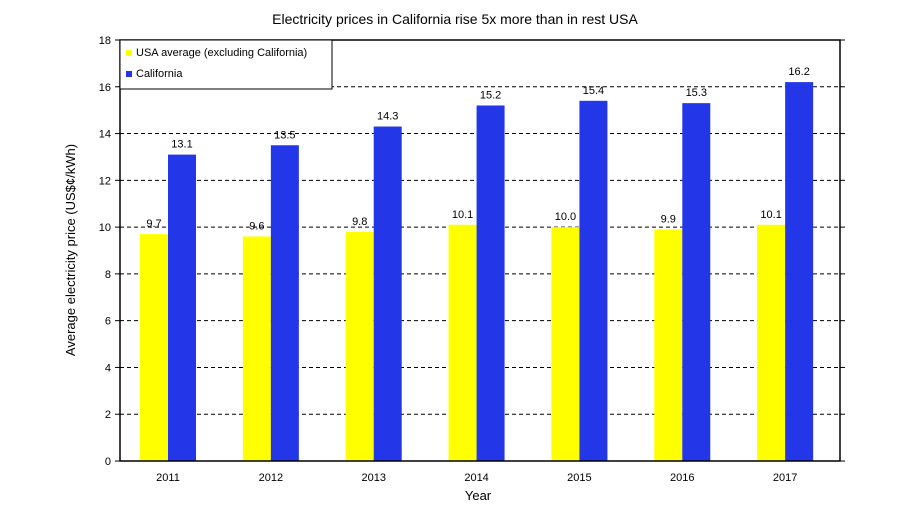  Describe the element at coordinates (593, 91) in the screenshot. I see `data-label: 15.4` at that location.